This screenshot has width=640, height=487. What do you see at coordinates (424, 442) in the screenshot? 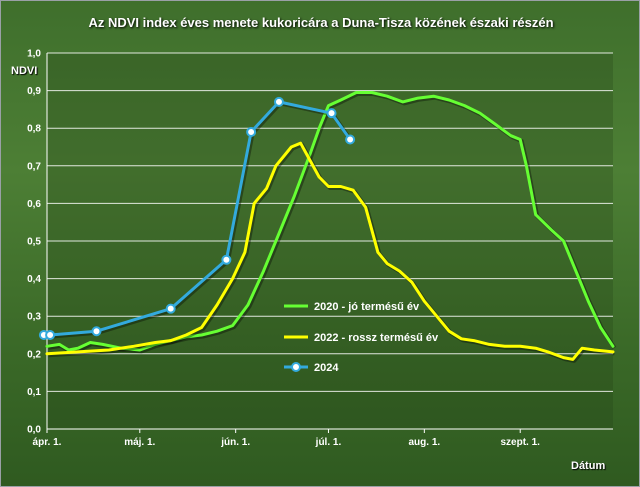
I see `x-tick-label: aug. 1.` at bounding box center [424, 442].